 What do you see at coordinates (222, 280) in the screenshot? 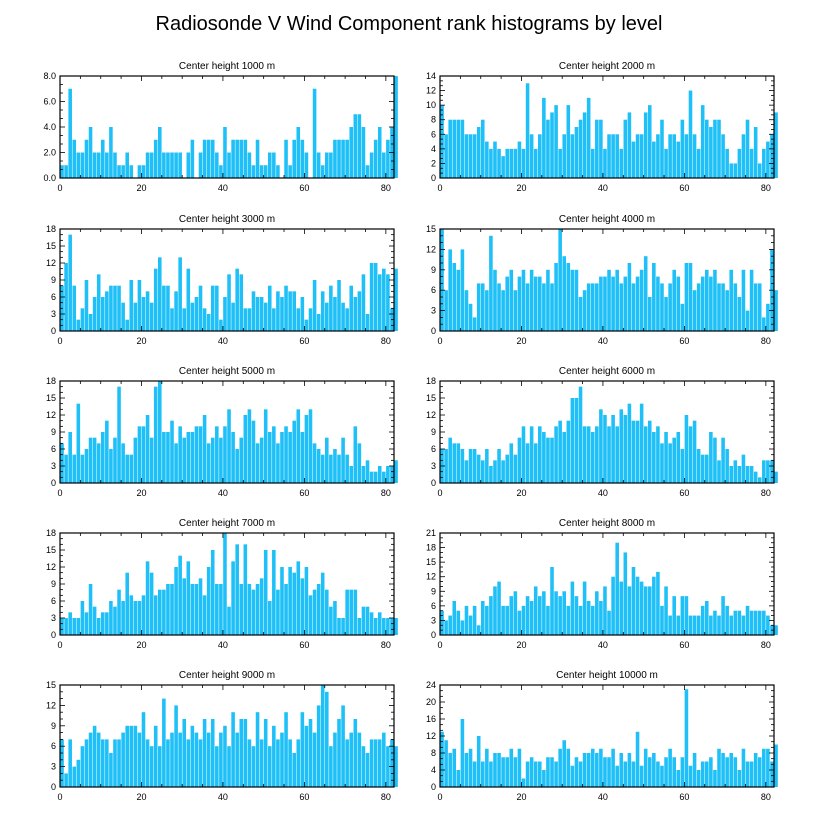
I see `chart-panel: Center height 3000 m 0 20 40 60 80 0 3 6 9 12 15 18` at bounding box center [222, 280].